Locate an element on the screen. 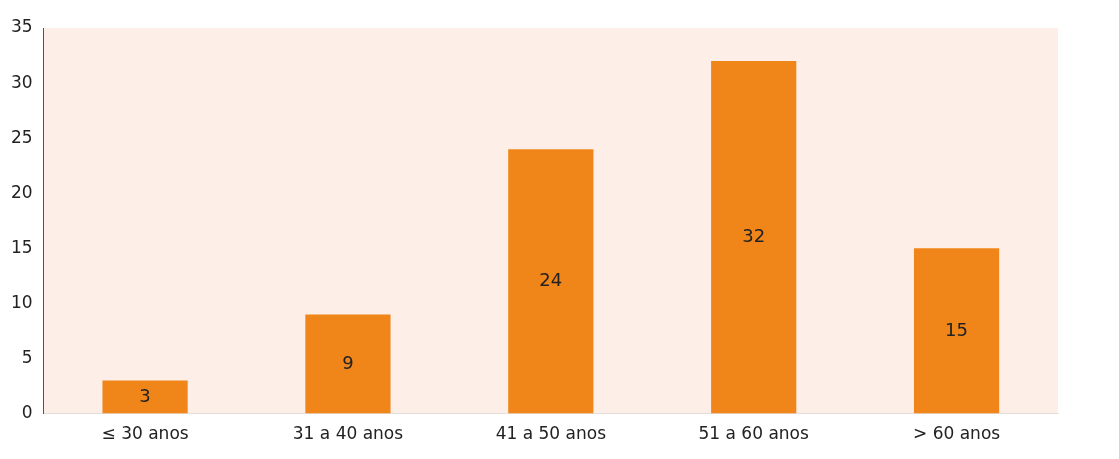  y-tick-label: 5 is located at coordinates (27, 356).